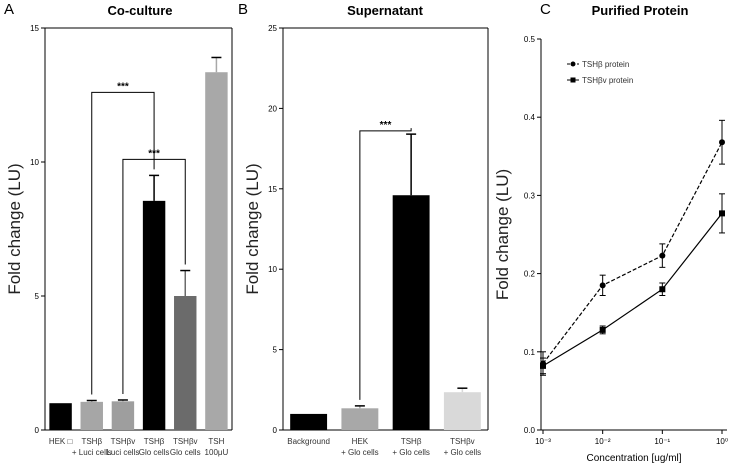 Image resolution: width=729 pixels, height=465 pixels. I want to click on y-tick-label: 20, so click(272, 108).